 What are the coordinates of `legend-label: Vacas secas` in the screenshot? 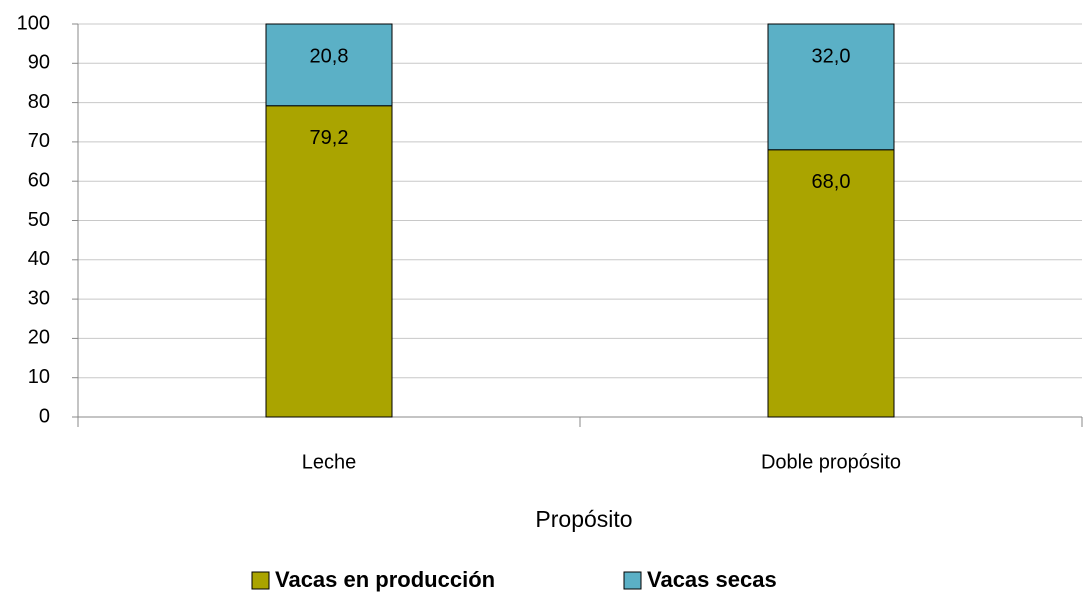 It's located at (712, 579).